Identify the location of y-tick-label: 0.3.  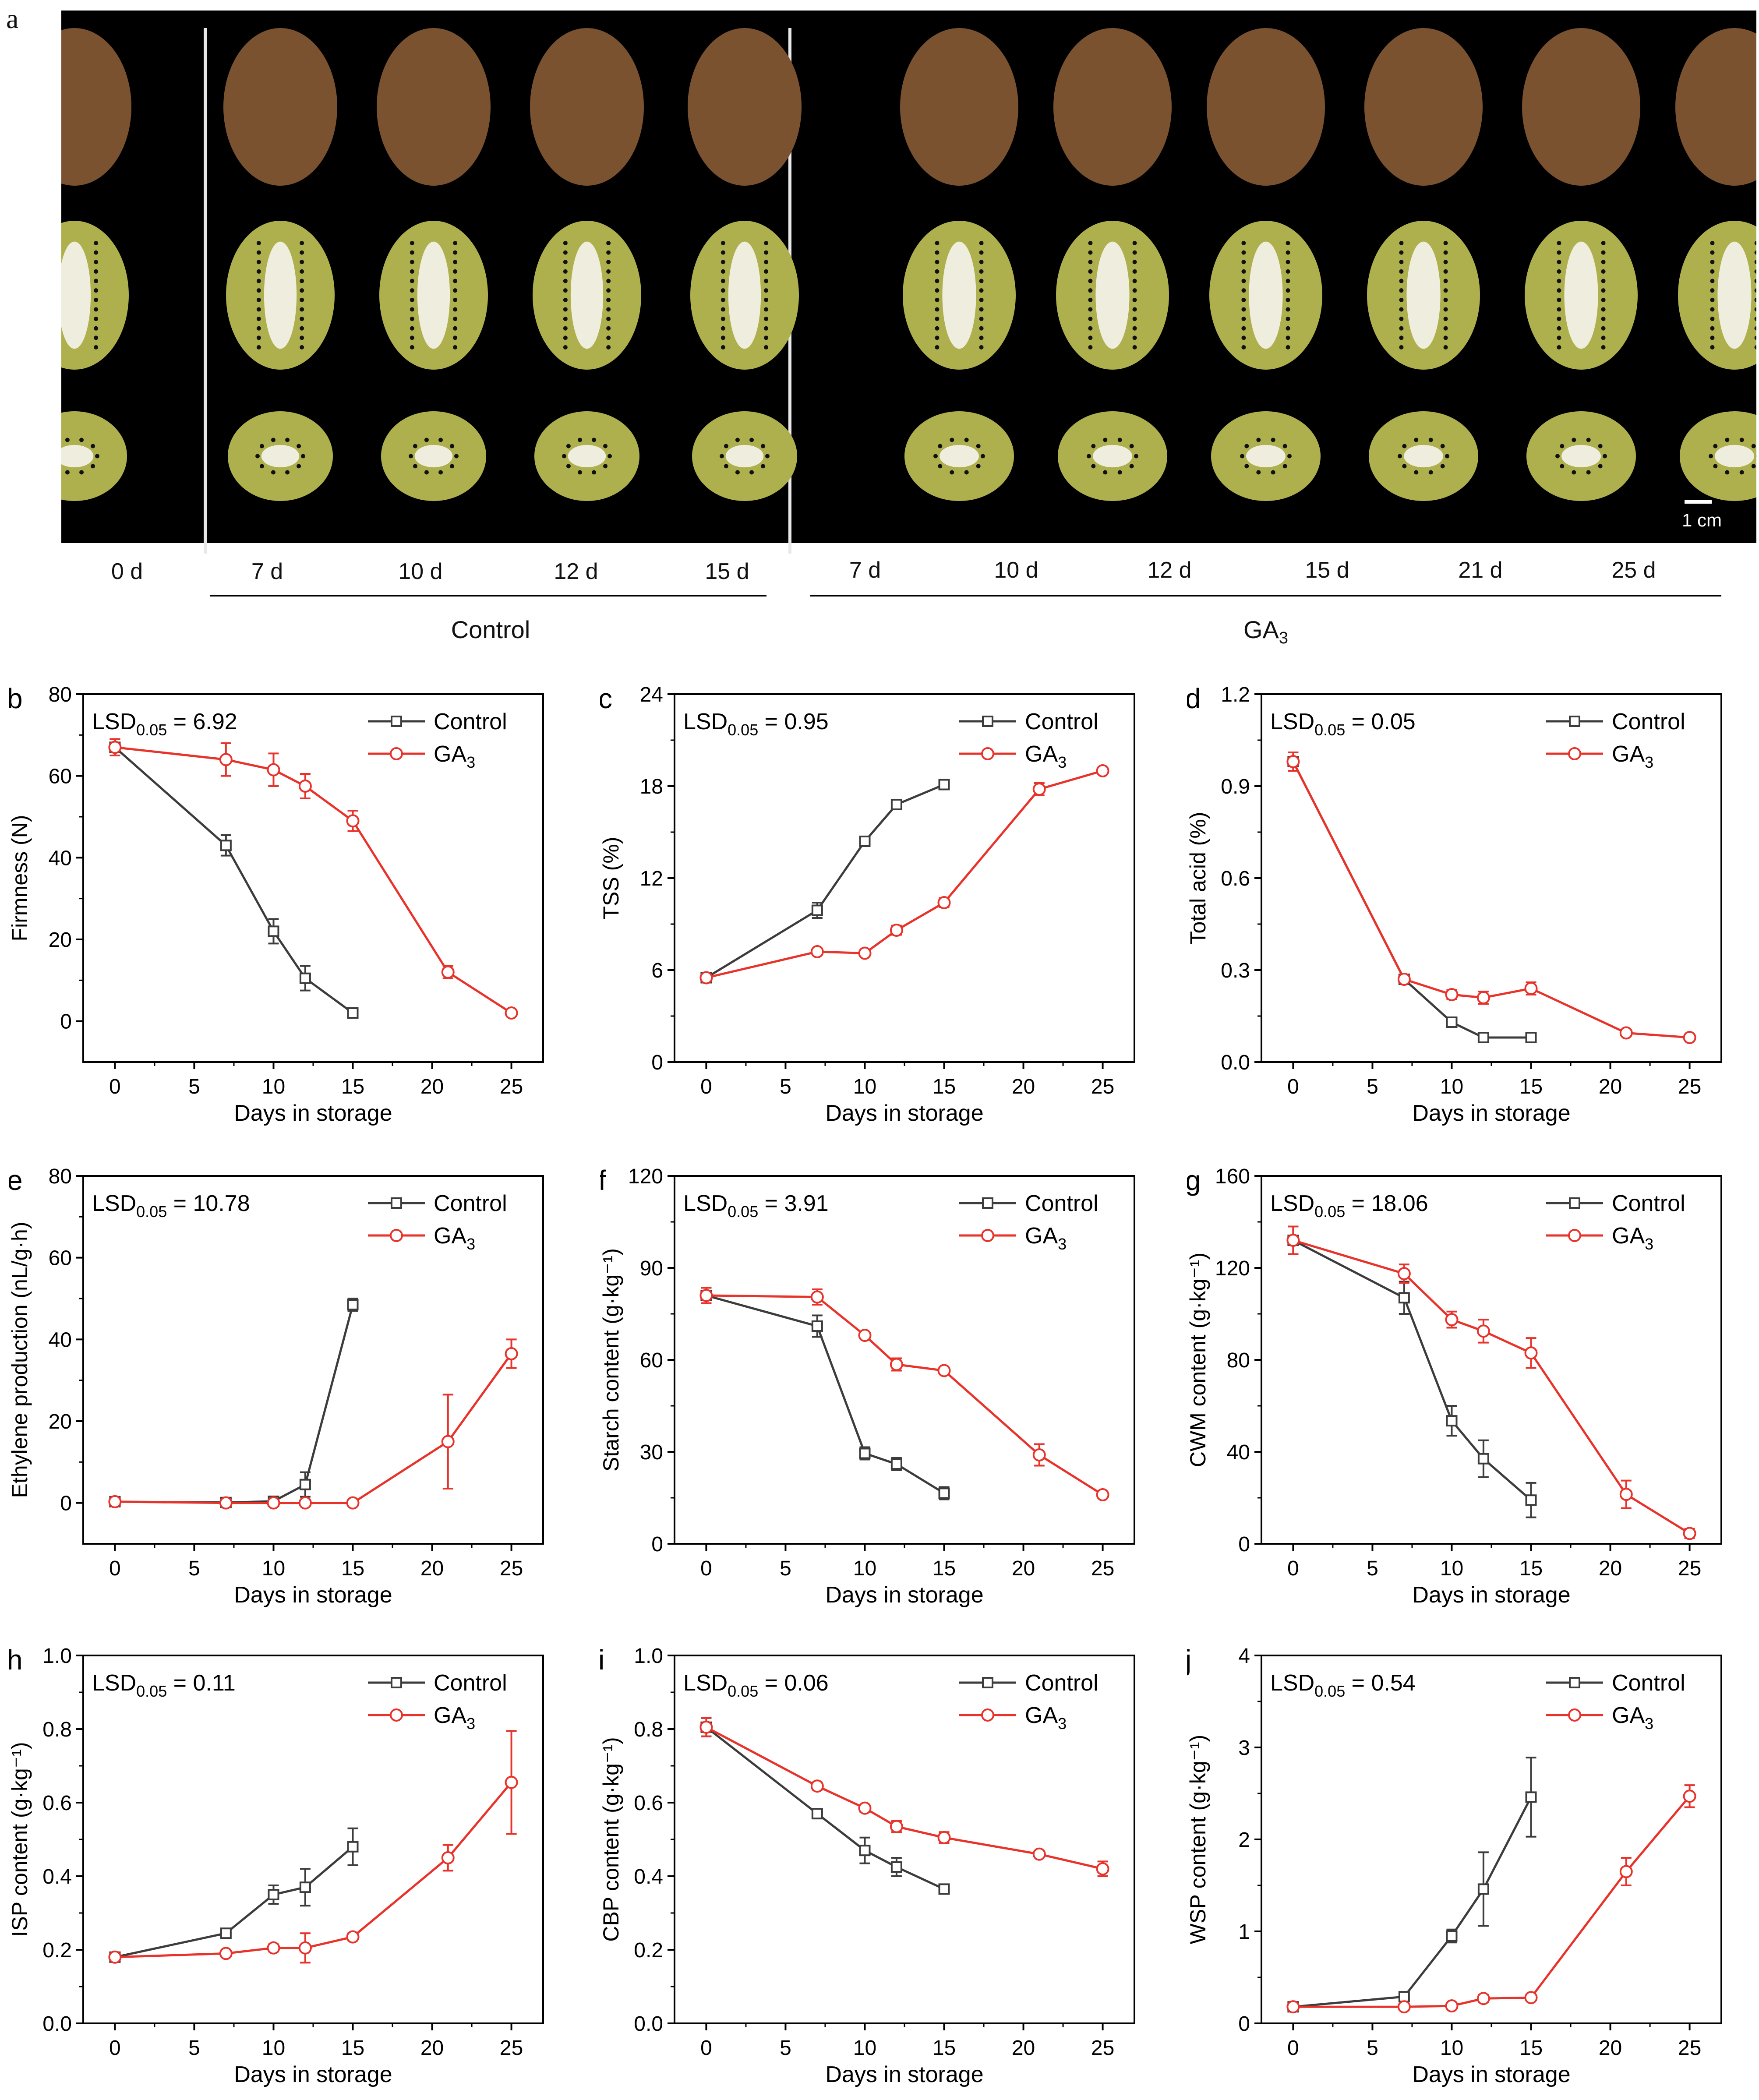
(1235, 970).